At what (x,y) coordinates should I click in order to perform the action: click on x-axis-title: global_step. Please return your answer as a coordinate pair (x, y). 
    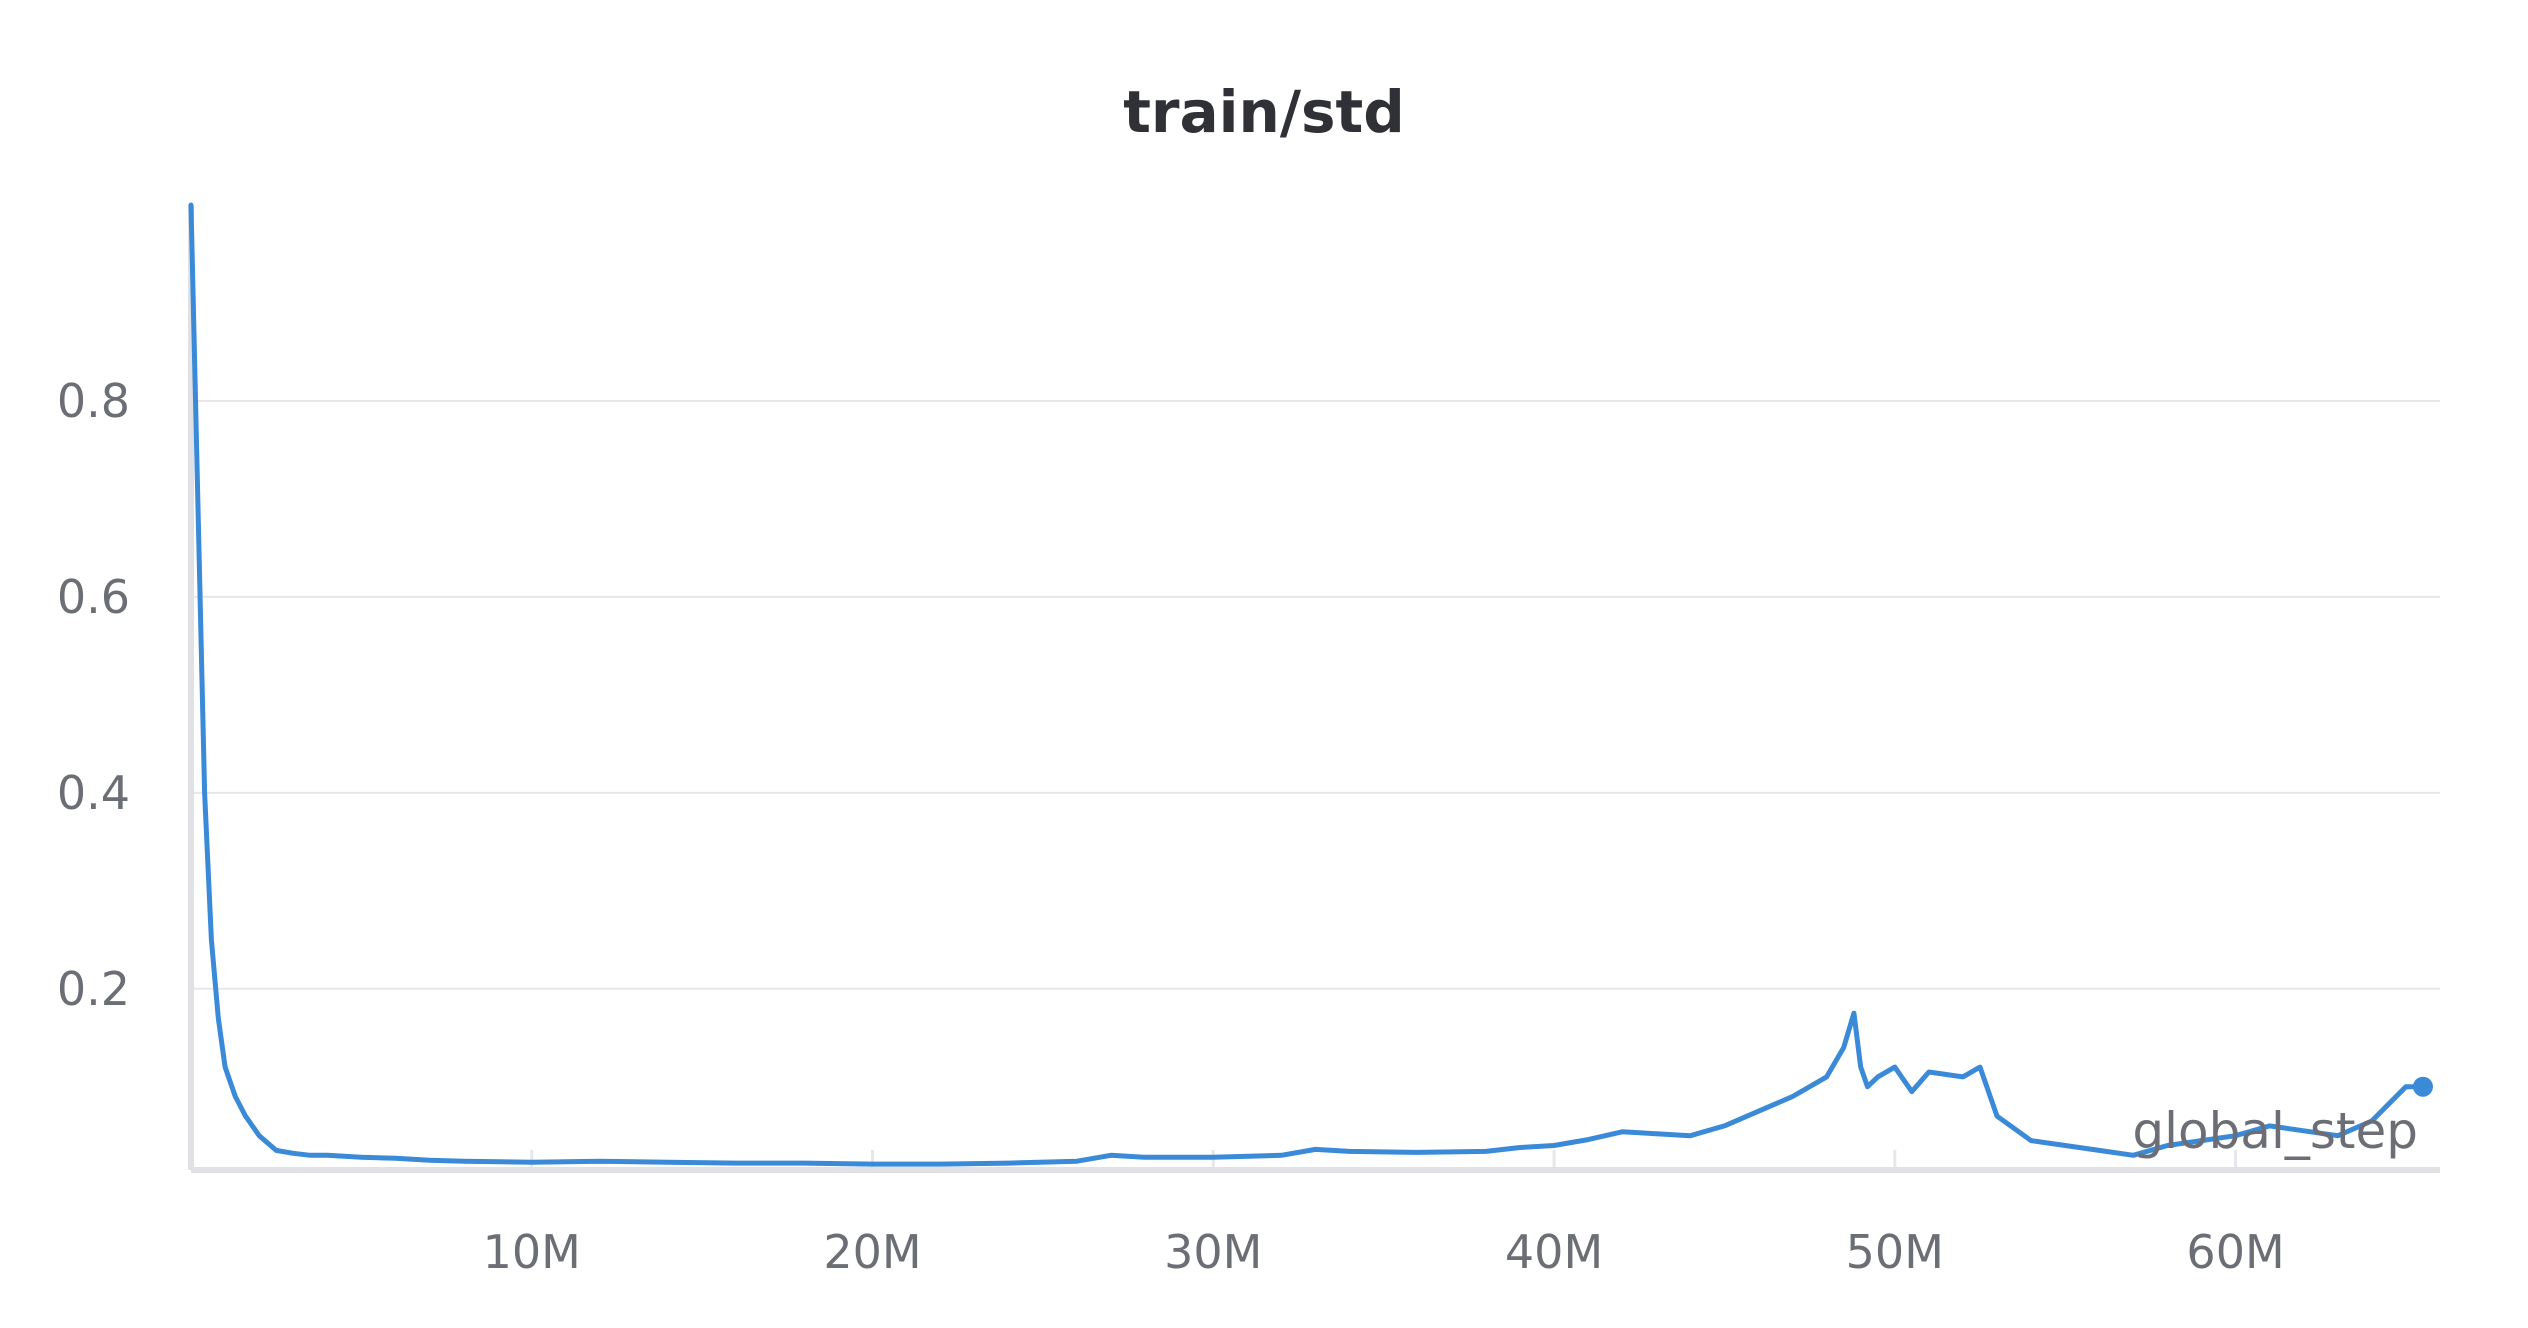
    Looking at the image, I should click on (2275, 1131).